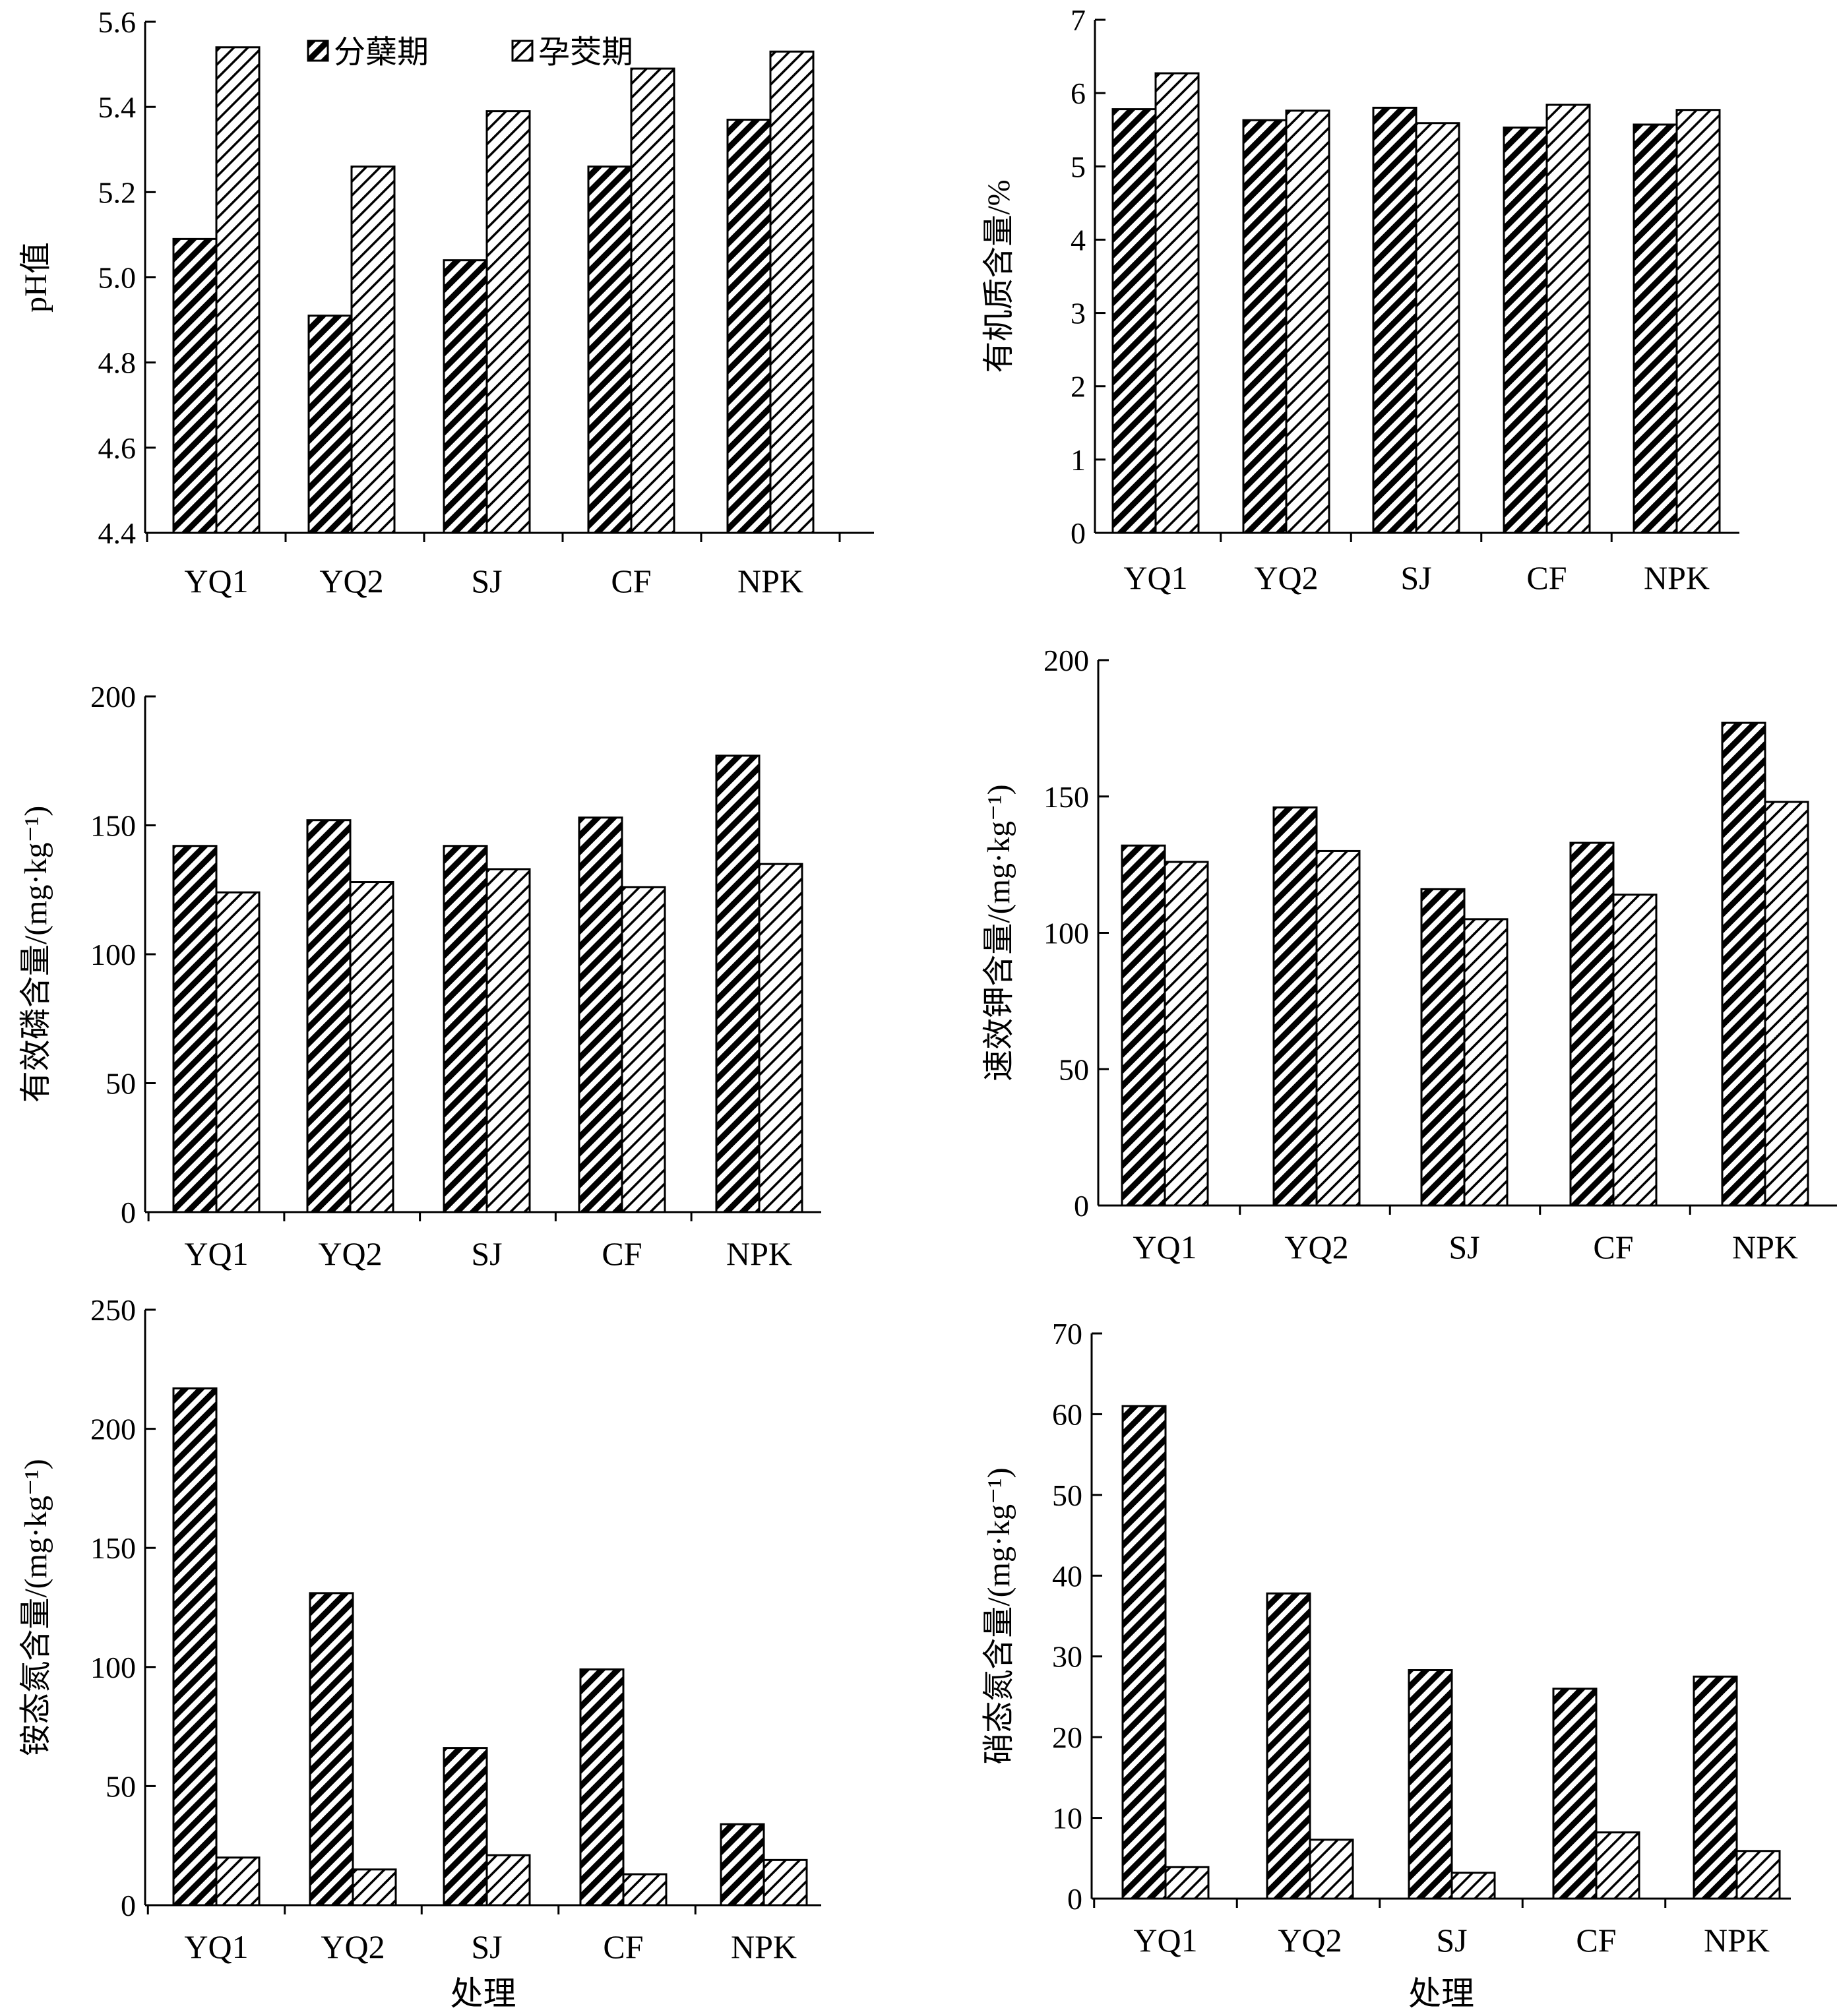 The image size is (1837, 2016). What do you see at coordinates (117, 192) in the screenshot?
I see `y-tick-label: 5.2` at bounding box center [117, 192].